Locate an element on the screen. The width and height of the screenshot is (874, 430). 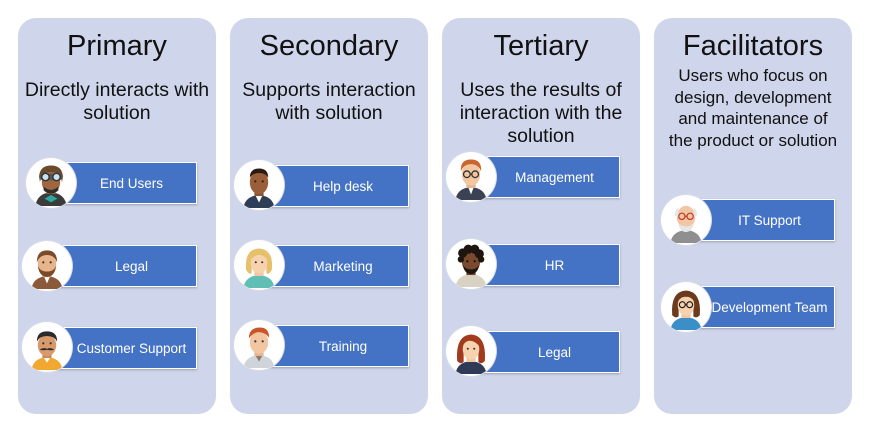
role-help-desk: Help desk is located at coordinates (336, 186).